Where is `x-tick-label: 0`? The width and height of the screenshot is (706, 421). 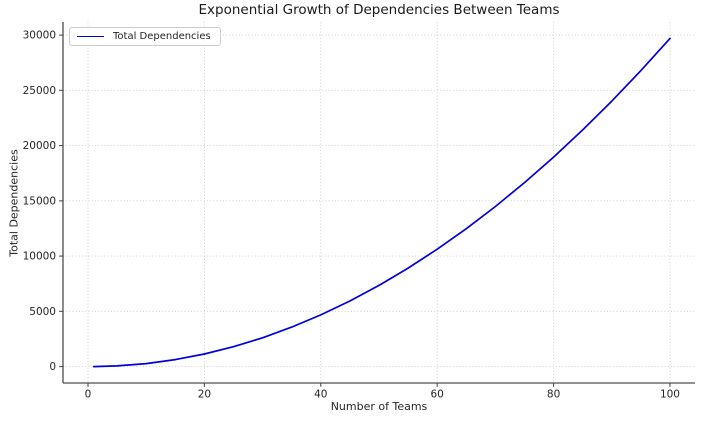
x-tick-label: 0 is located at coordinates (88, 395).